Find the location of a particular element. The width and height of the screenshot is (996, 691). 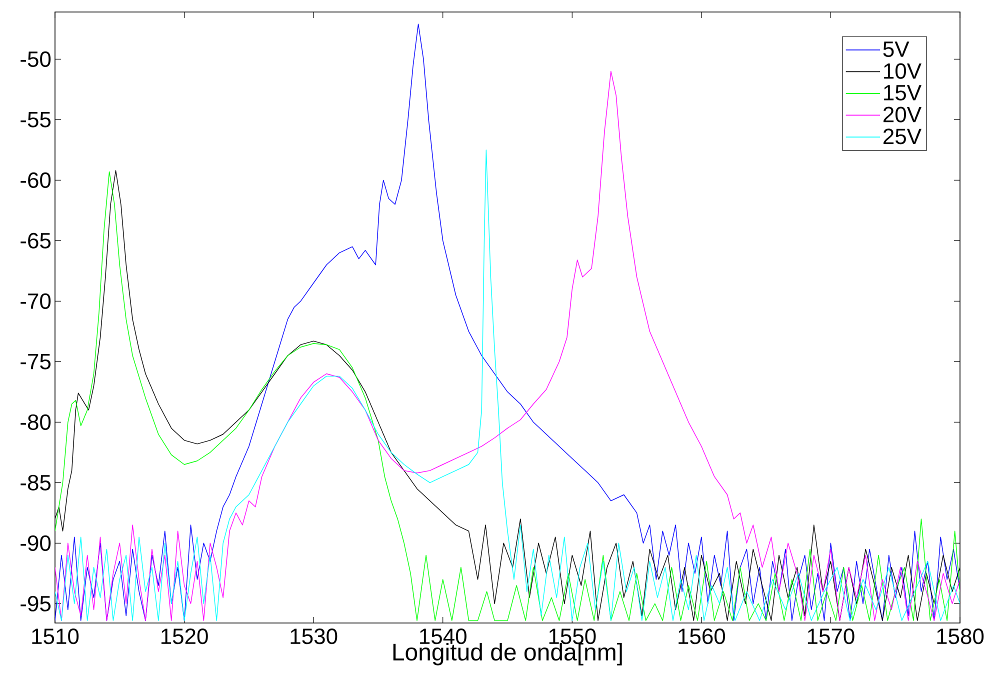

y-tick-label: -60 is located at coordinates (35, 180).